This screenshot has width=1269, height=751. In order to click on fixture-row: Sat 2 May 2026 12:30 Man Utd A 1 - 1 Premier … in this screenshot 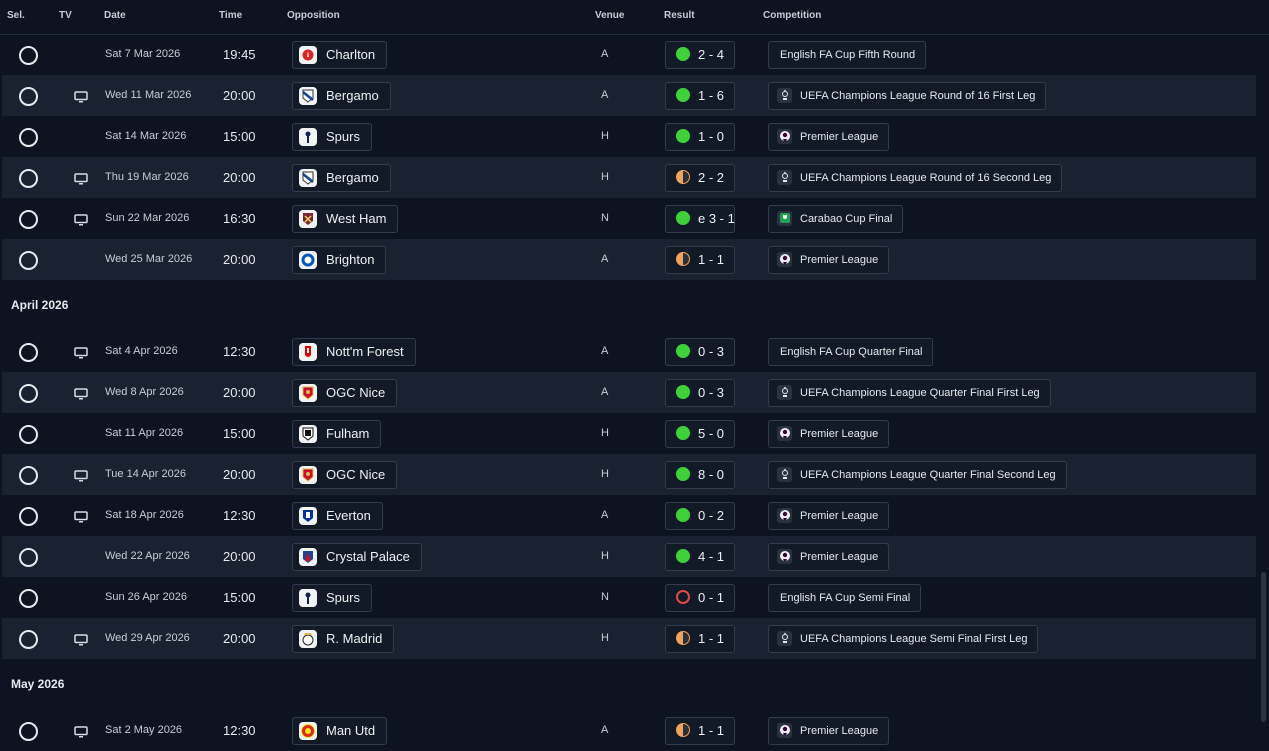, I will do `click(629, 730)`.